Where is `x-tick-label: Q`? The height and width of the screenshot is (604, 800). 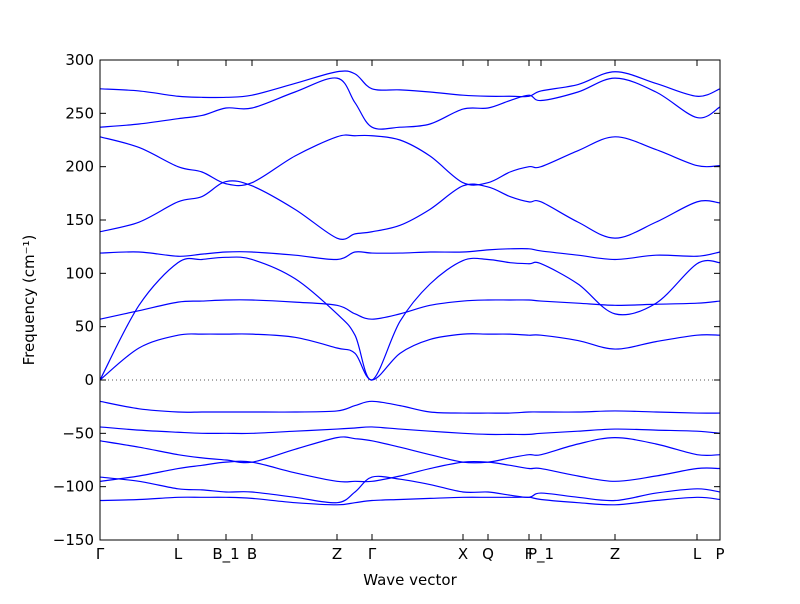
x-tick-label: Q is located at coordinates (488, 554).